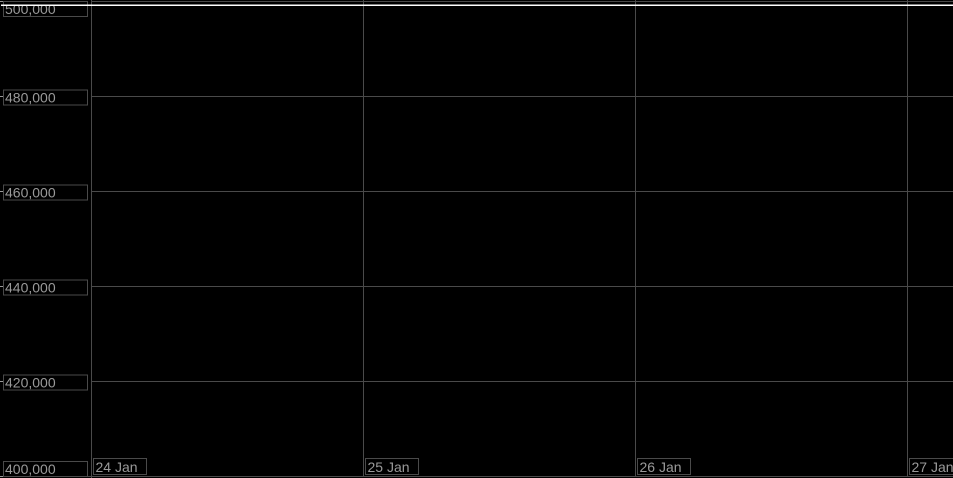 This screenshot has width=953, height=478. What do you see at coordinates (30, 469) in the screenshot?
I see `y-tick-label: 400,000` at bounding box center [30, 469].